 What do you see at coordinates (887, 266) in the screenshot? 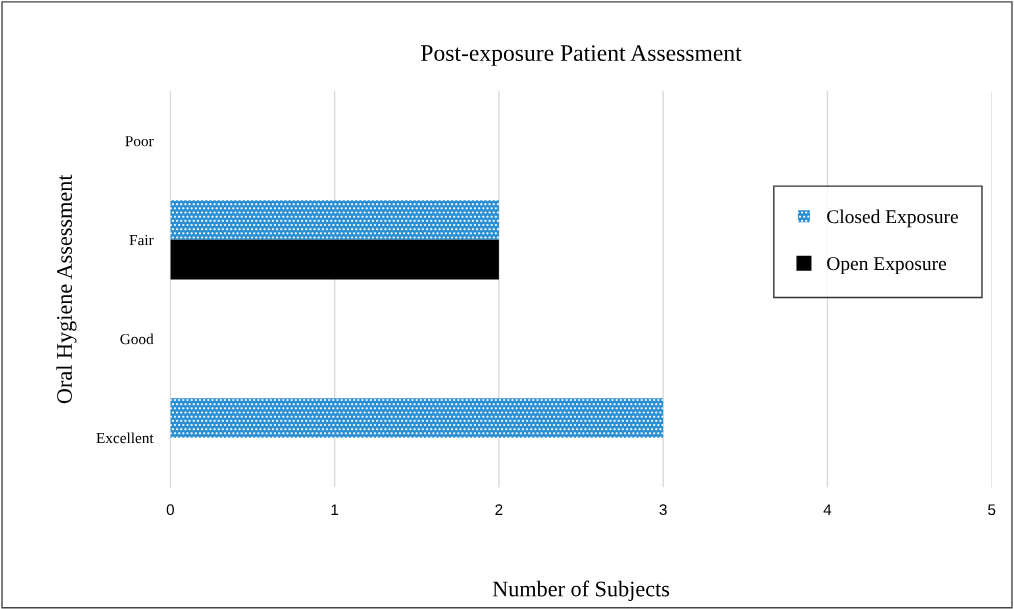
I see `legend-label: Open Exposure` at bounding box center [887, 266].